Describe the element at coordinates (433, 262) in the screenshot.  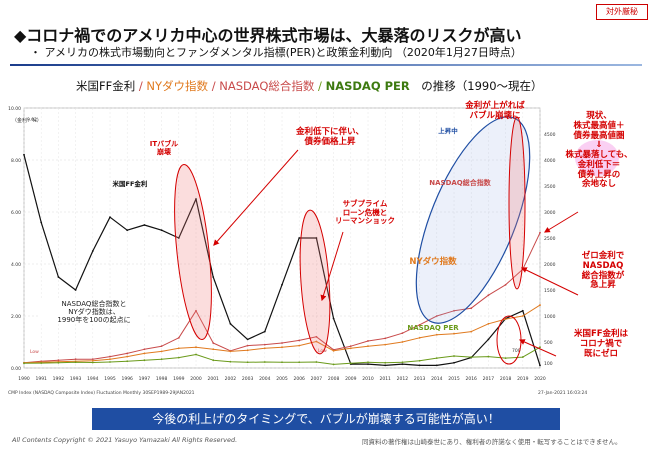
I see `annotation-nydow-label: NYダウ指数` at that location.